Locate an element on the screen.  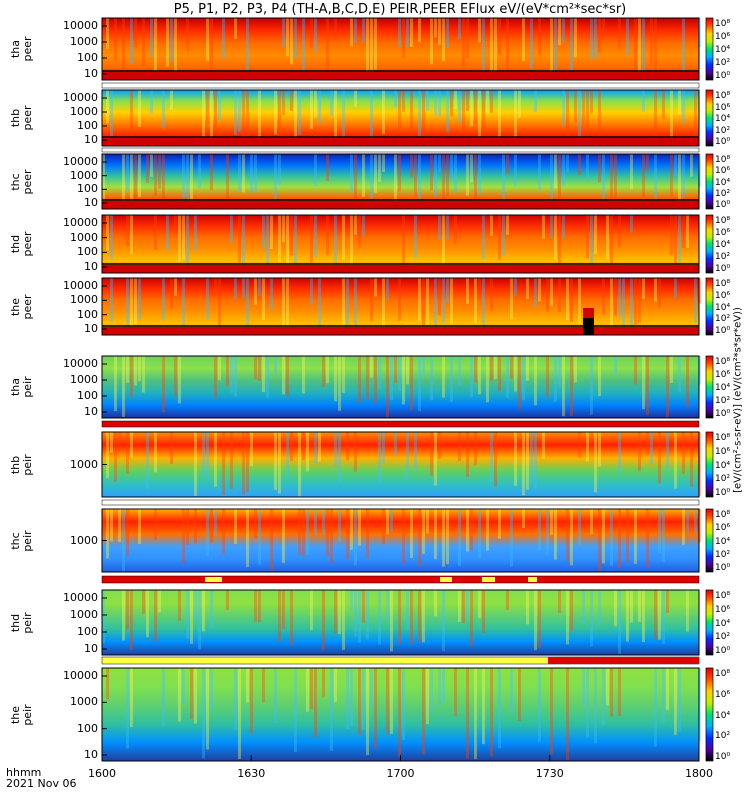
spectrogram-thb-peir is located at coordinates (400, 464).